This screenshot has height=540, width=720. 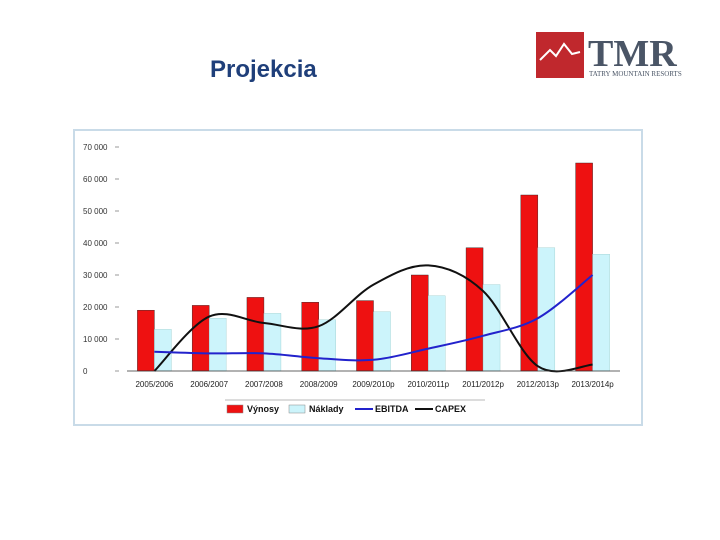 I want to click on y-tick-label: 0, so click(x=85, y=371).